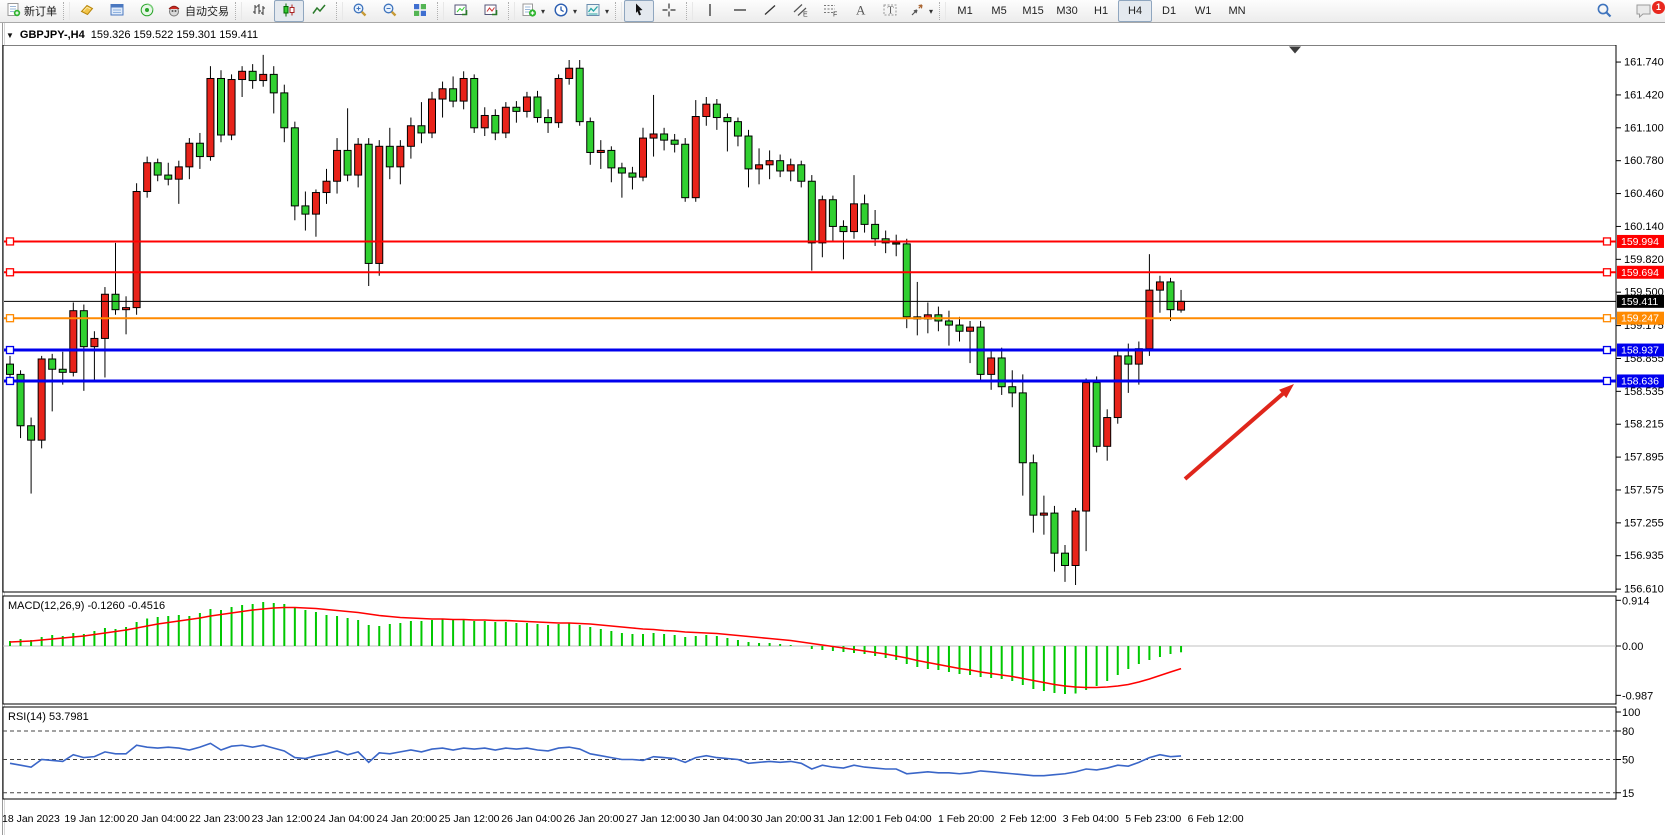 The image size is (1665, 835). Describe the element at coordinates (904, 819) in the screenshot. I see `svg-text: 1 Feb 04:00` at that location.